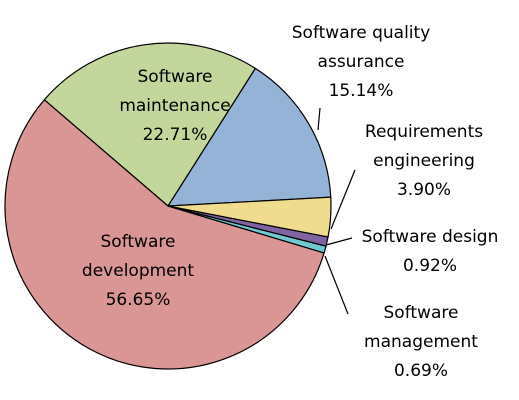 The height and width of the screenshot is (400, 519). I want to click on slice-value-label: 3.90%, so click(424, 190).